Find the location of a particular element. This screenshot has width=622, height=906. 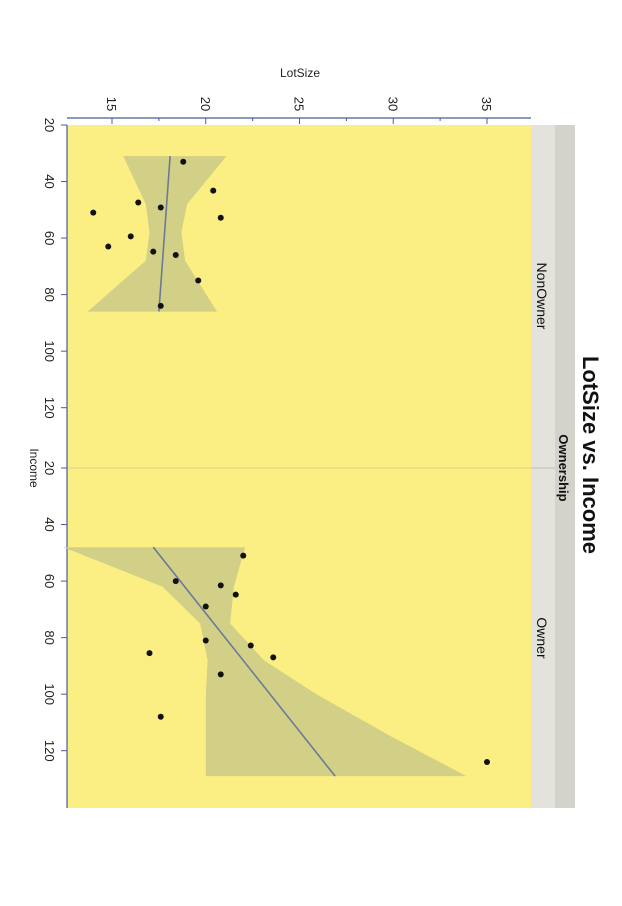

confidence-band-nonowner is located at coordinates (157, 234).